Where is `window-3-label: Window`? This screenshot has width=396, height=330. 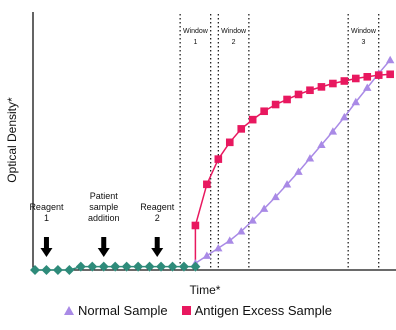
window-3-label: Window is located at coordinates (364, 31).